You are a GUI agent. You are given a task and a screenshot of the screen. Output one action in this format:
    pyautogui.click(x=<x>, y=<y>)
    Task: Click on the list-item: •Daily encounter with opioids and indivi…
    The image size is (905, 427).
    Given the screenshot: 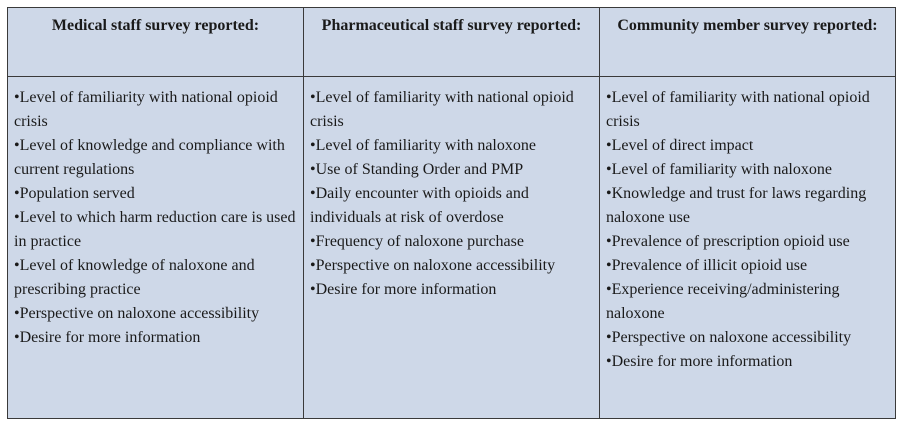 What is the action you would take?
    pyautogui.click(x=419, y=205)
    